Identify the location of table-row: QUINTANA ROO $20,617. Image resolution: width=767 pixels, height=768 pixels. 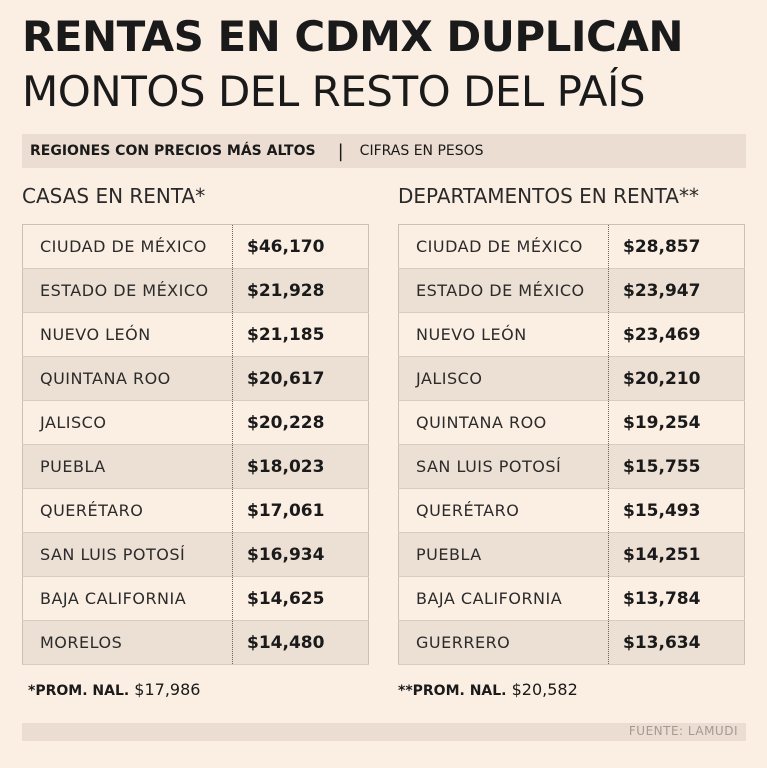
(195, 378).